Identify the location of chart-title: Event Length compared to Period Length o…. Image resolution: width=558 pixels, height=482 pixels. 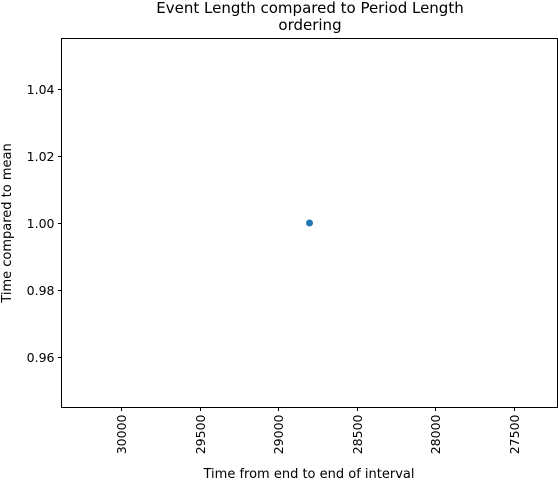
(309, 17).